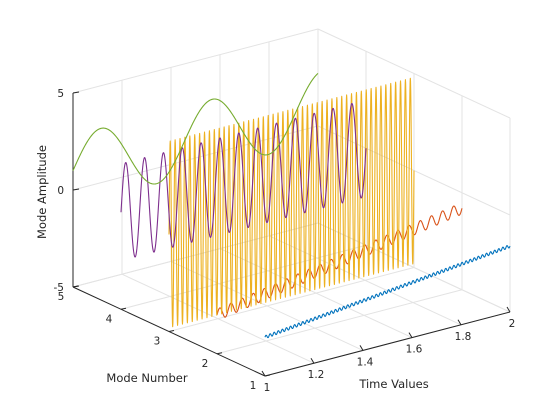 The height and width of the screenshot is (420, 560). What do you see at coordinates (42, 192) in the screenshot?
I see `z-axis-label: Mode Amplitude` at bounding box center [42, 192].